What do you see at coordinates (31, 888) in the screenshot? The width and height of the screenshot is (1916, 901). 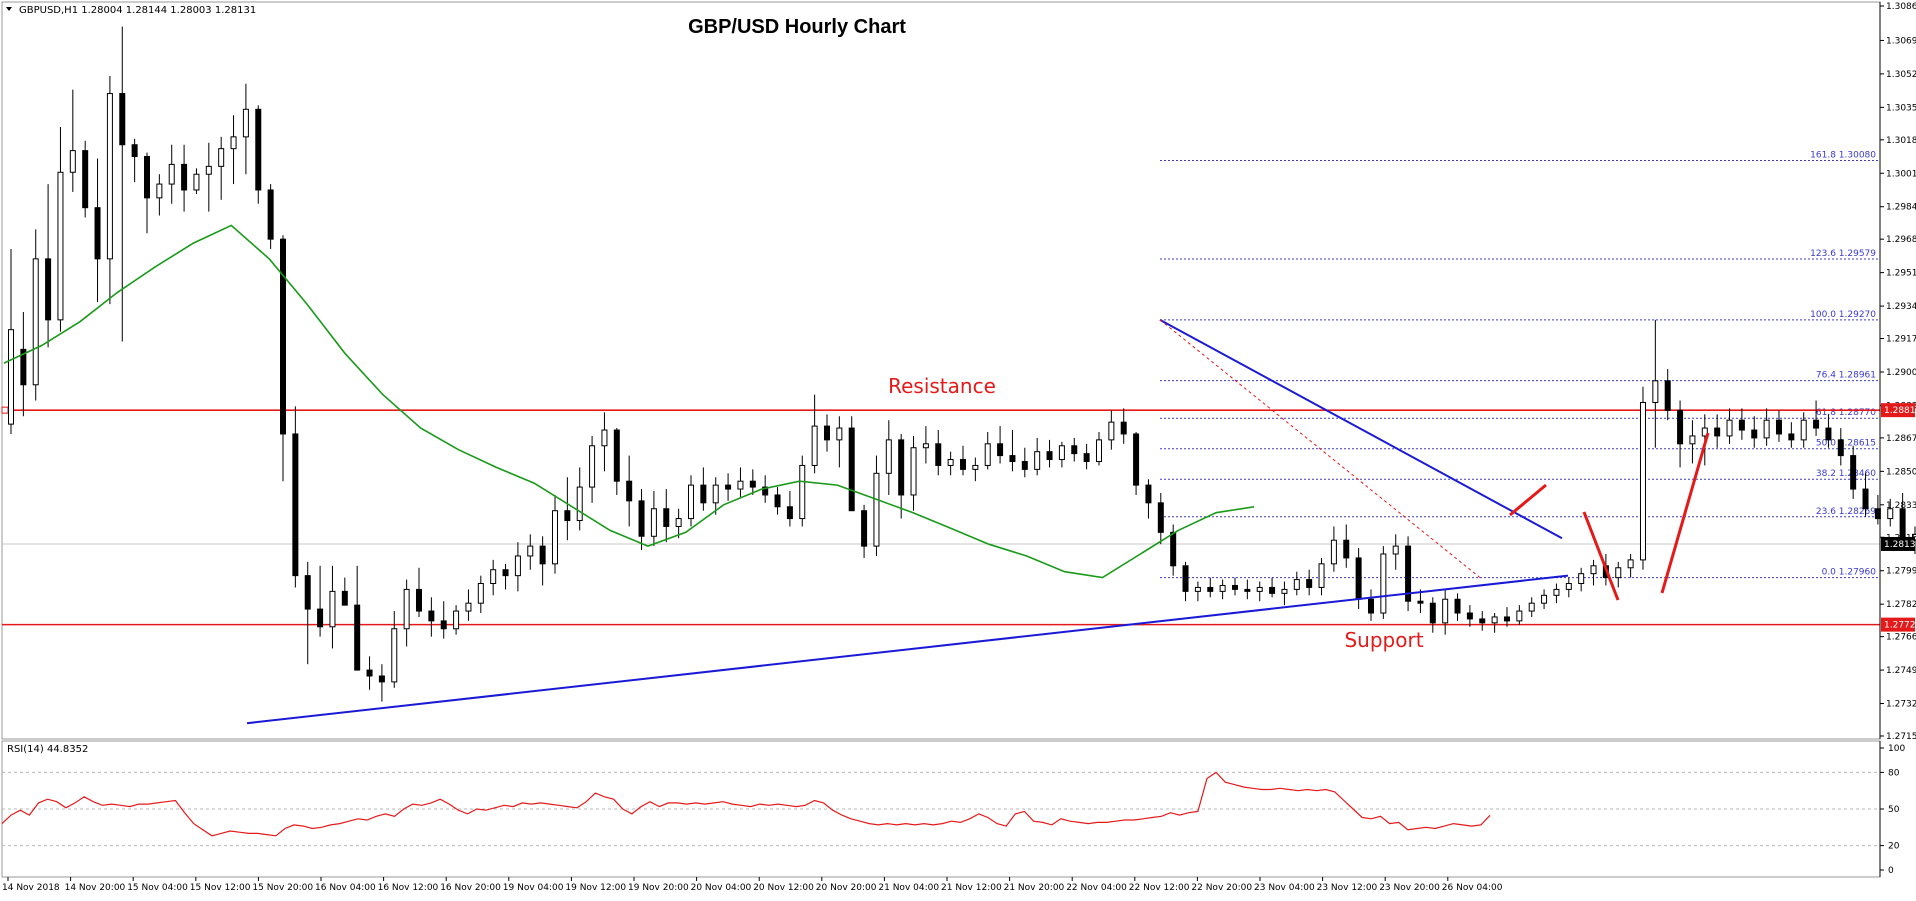 I see `time-tick-label: 14 Nov 2018` at bounding box center [31, 888].